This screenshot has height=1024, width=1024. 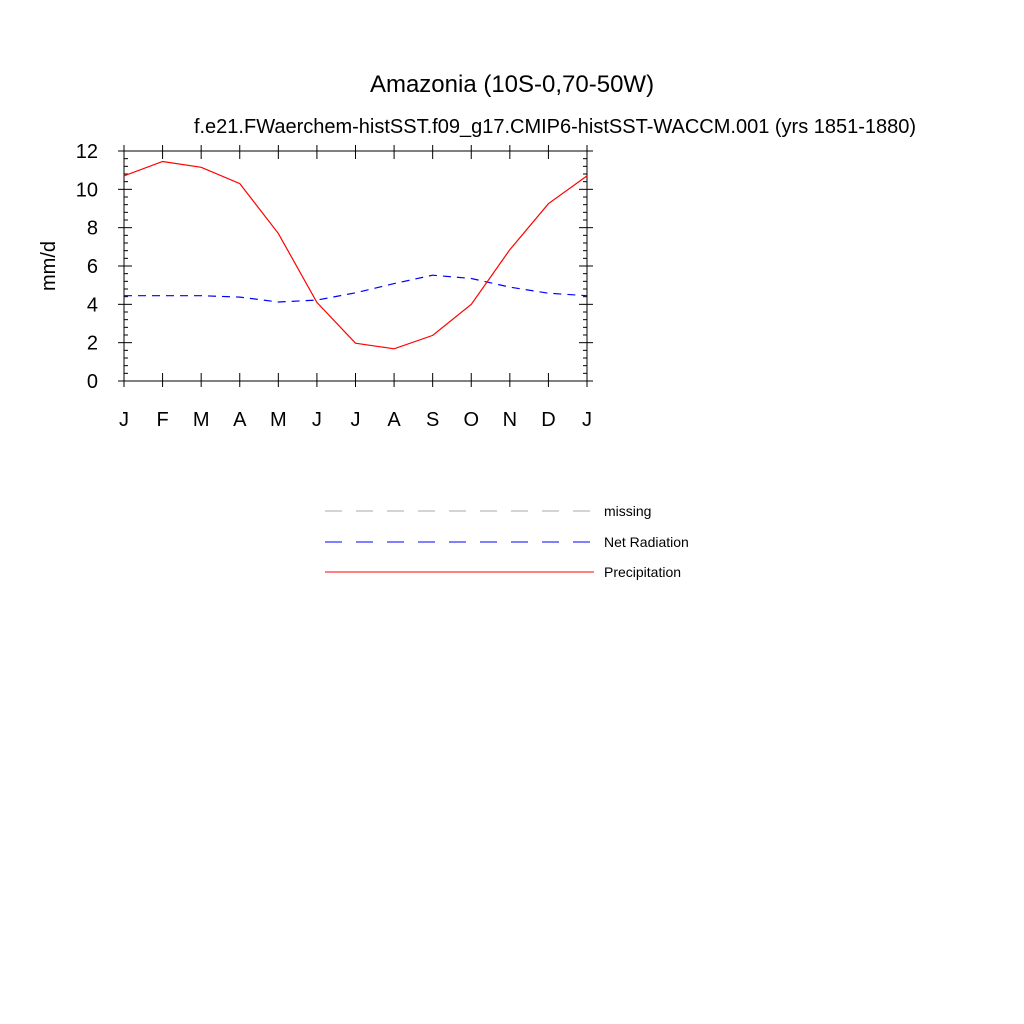 I want to click on y-tick-label: 4, so click(x=92, y=305).